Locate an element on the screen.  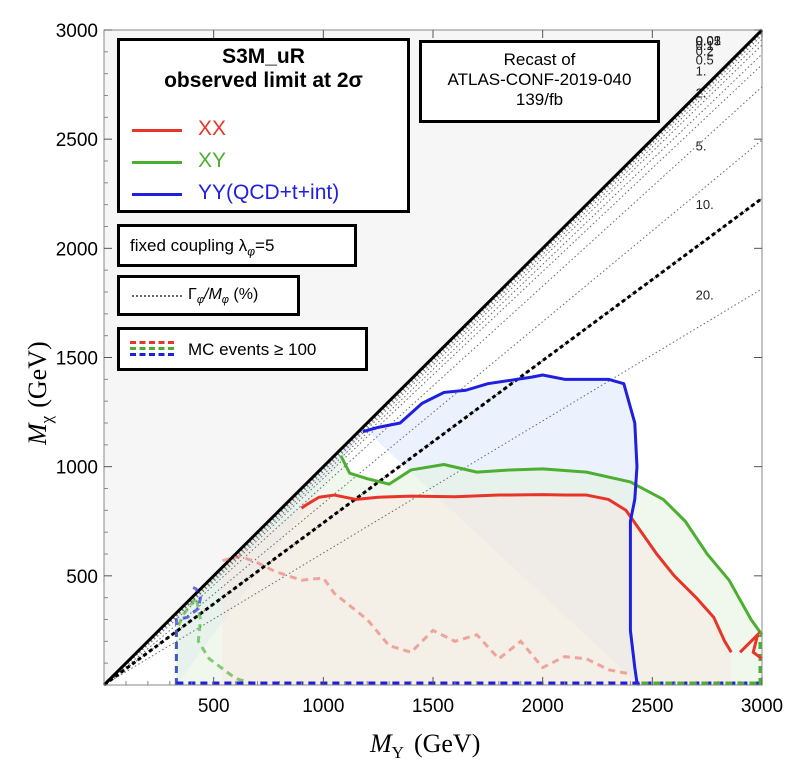
mc-legend: MC events ≥ 100 is located at coordinates (242, 349).